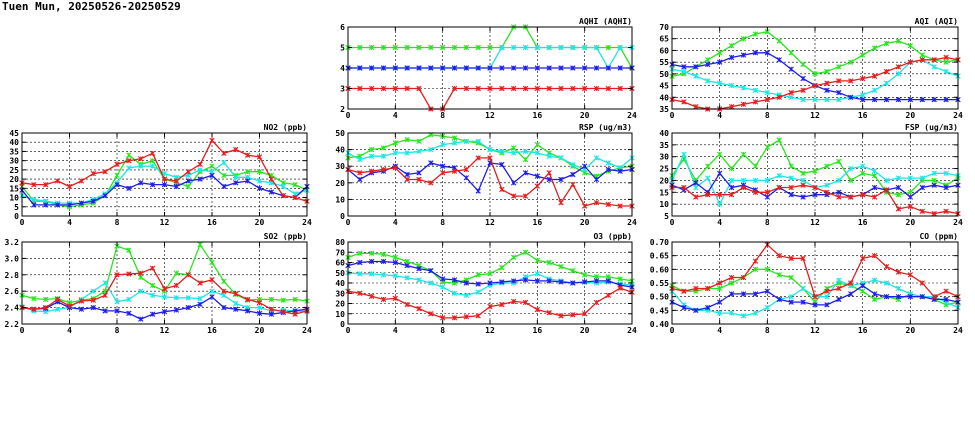  Describe the element at coordinates (165, 330) in the screenshot. I see `x-tick-label: 12` at that location.